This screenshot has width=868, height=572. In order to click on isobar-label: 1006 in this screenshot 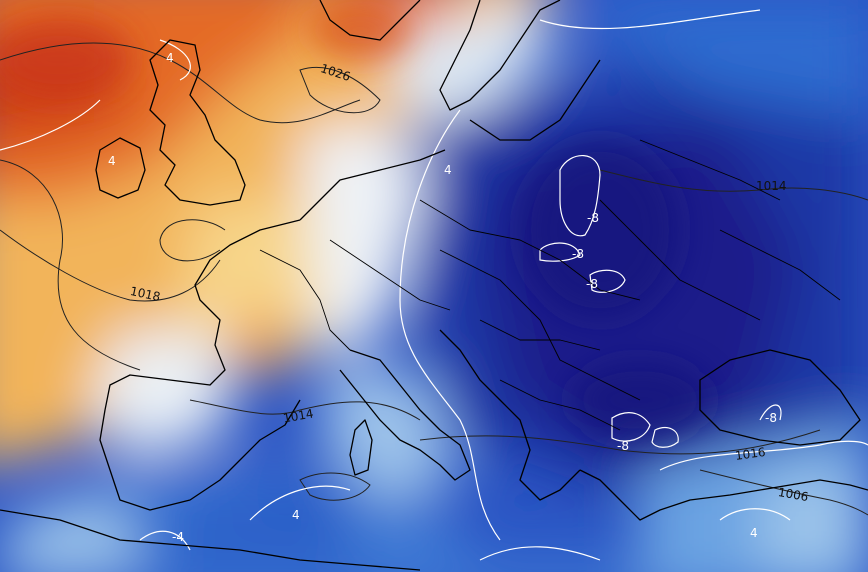, I will do `click(793, 494)`.